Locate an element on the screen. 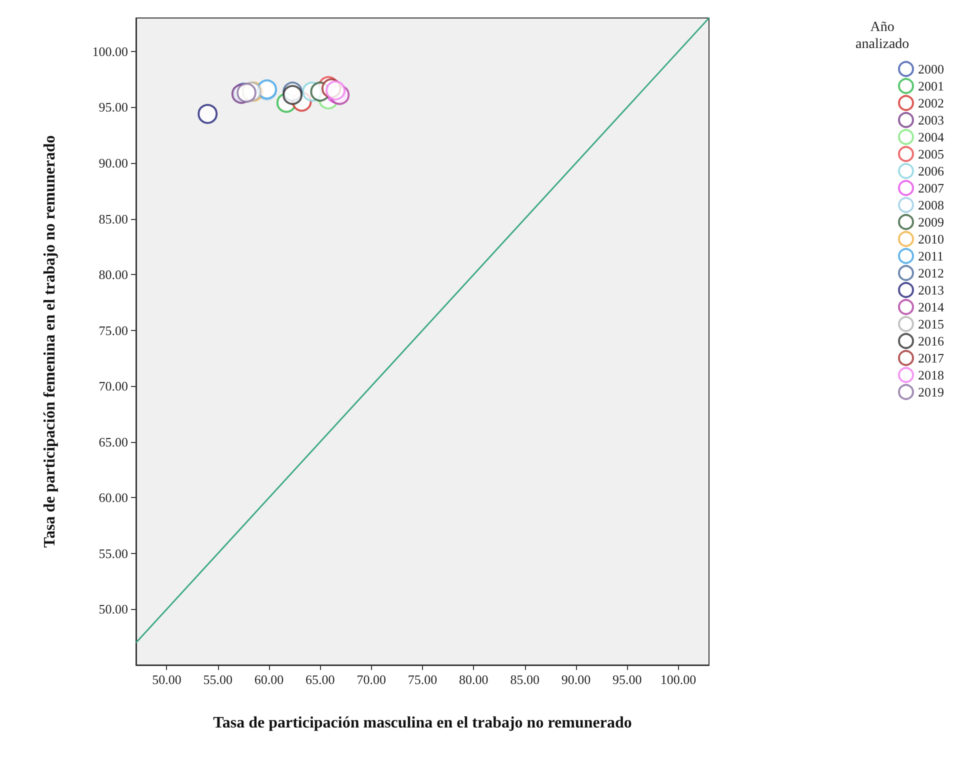 This screenshot has height=781, width=967. y-tick-label: 55.00 is located at coordinates (113, 553).